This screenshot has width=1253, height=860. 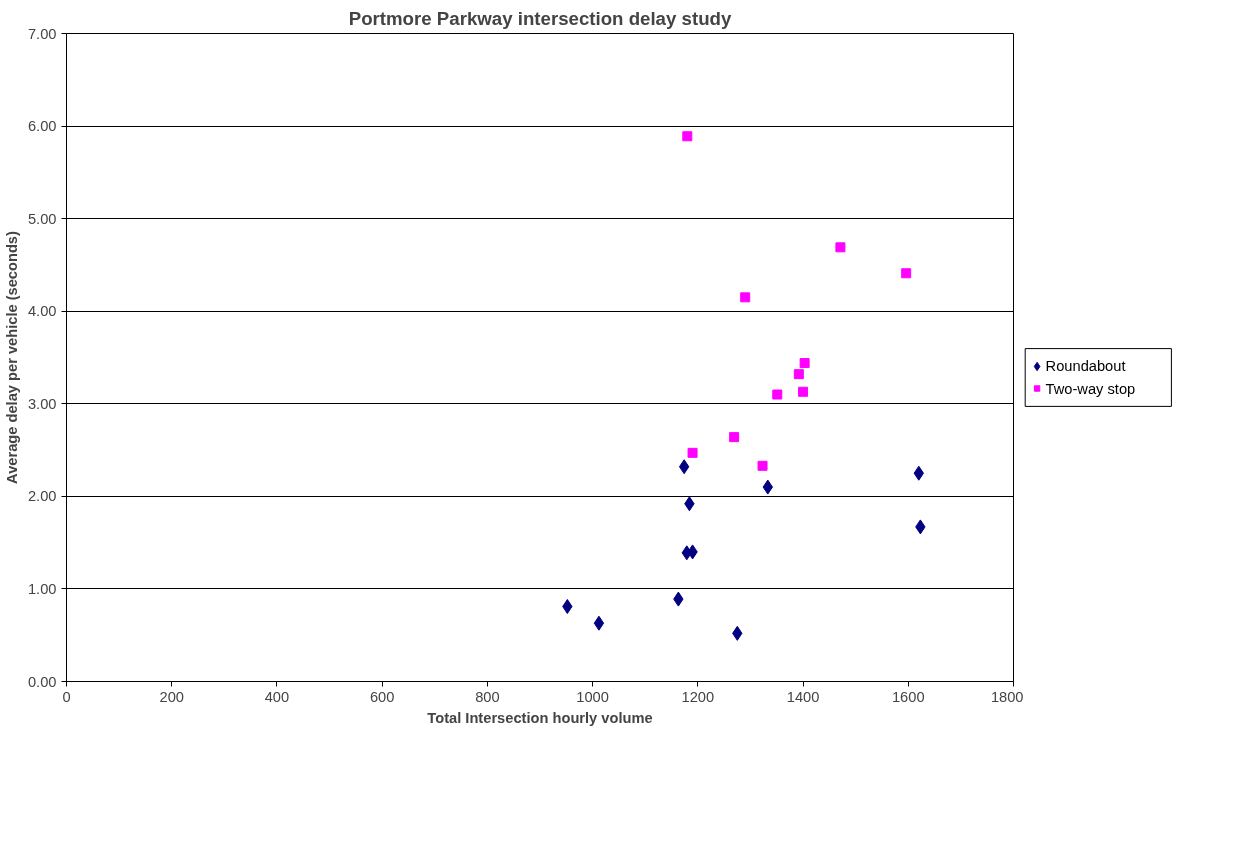 I want to click on y-tick-label: 4.00, so click(x=42, y=311).